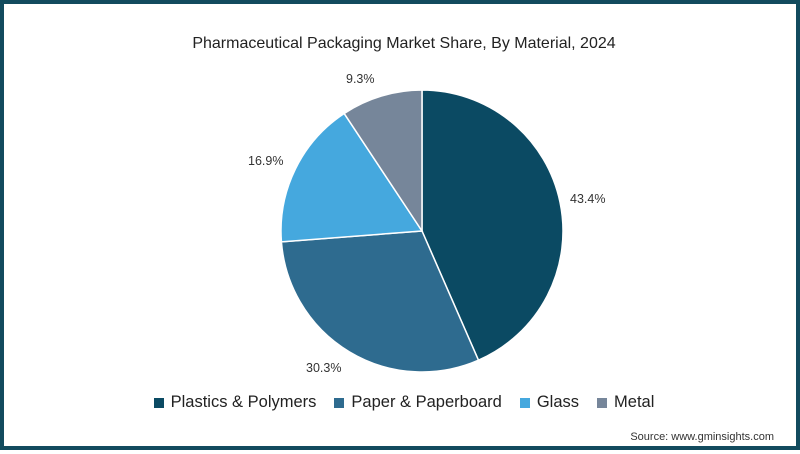  I want to click on pie-slice-metal, so click(383, 161).